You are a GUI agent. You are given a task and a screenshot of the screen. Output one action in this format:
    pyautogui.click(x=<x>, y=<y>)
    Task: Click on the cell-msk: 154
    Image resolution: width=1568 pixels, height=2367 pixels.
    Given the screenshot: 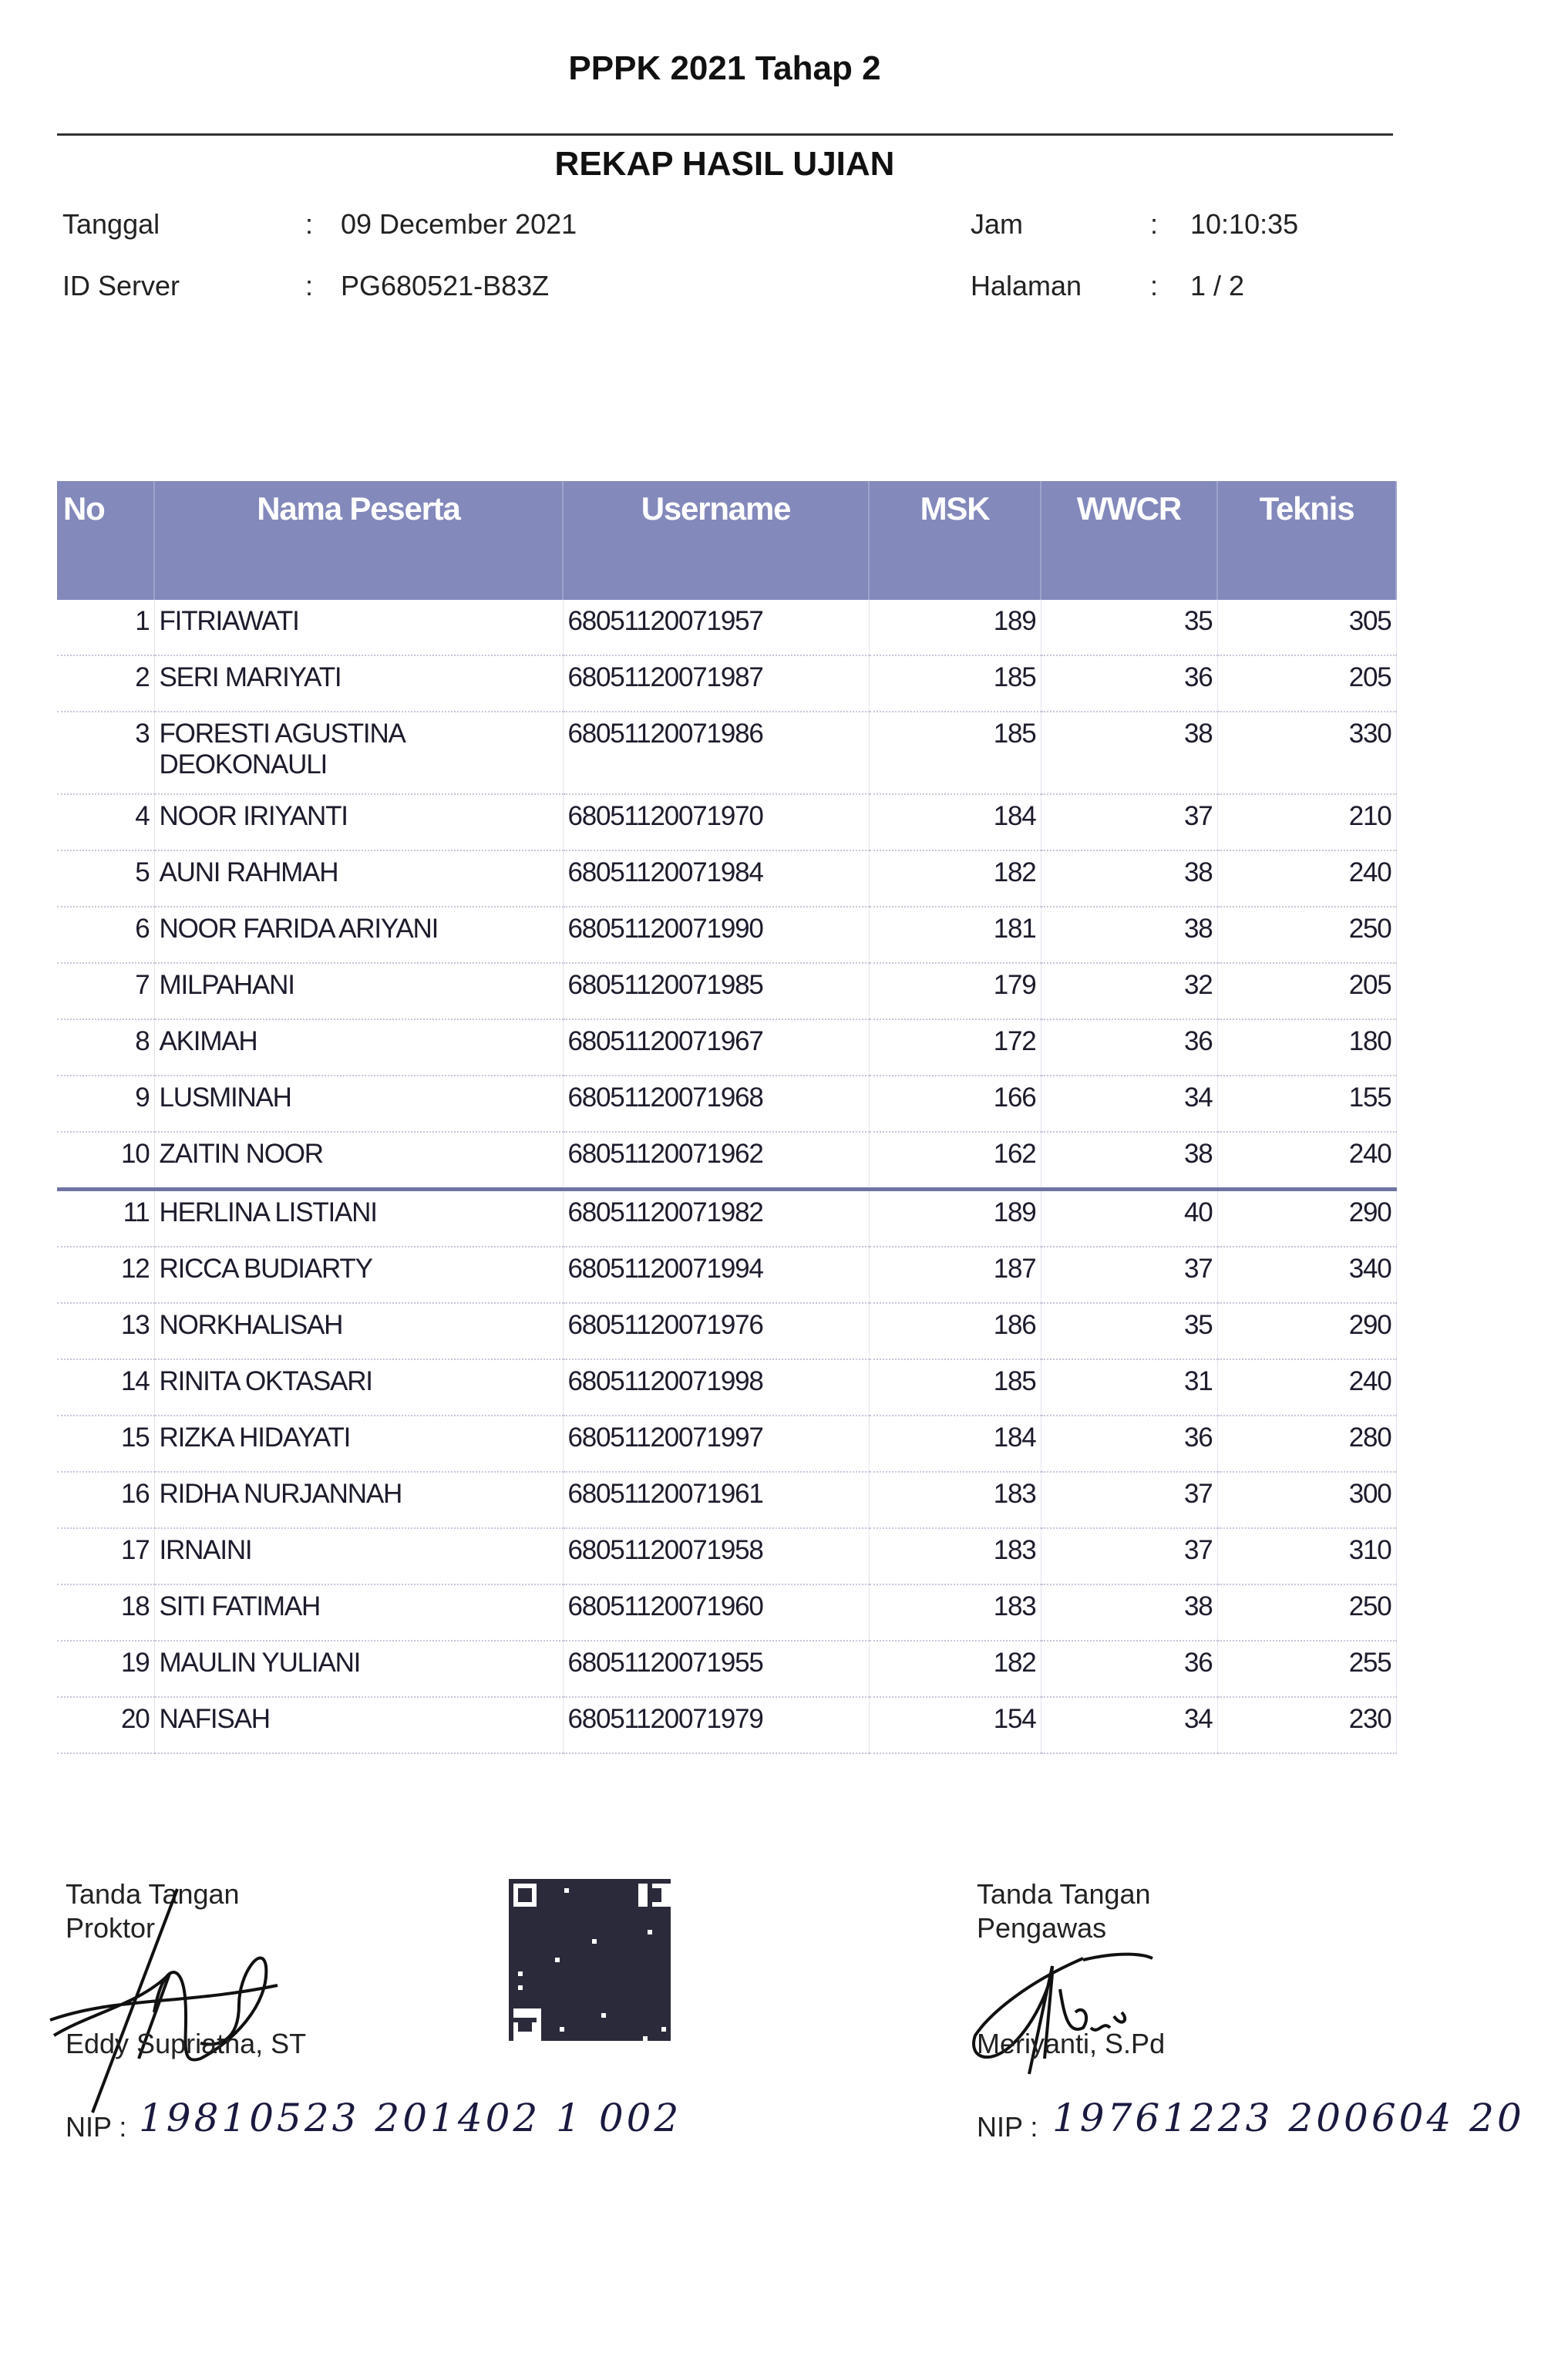 What is the action you would take?
    pyautogui.click(x=955, y=1726)
    